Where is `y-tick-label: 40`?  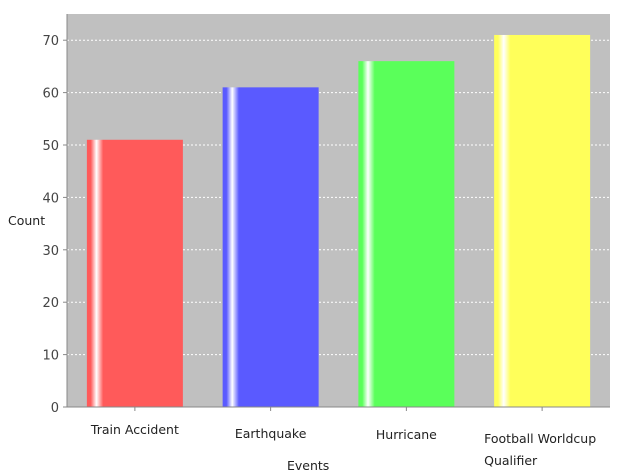
y-tick-label: 40 is located at coordinates (50, 198).